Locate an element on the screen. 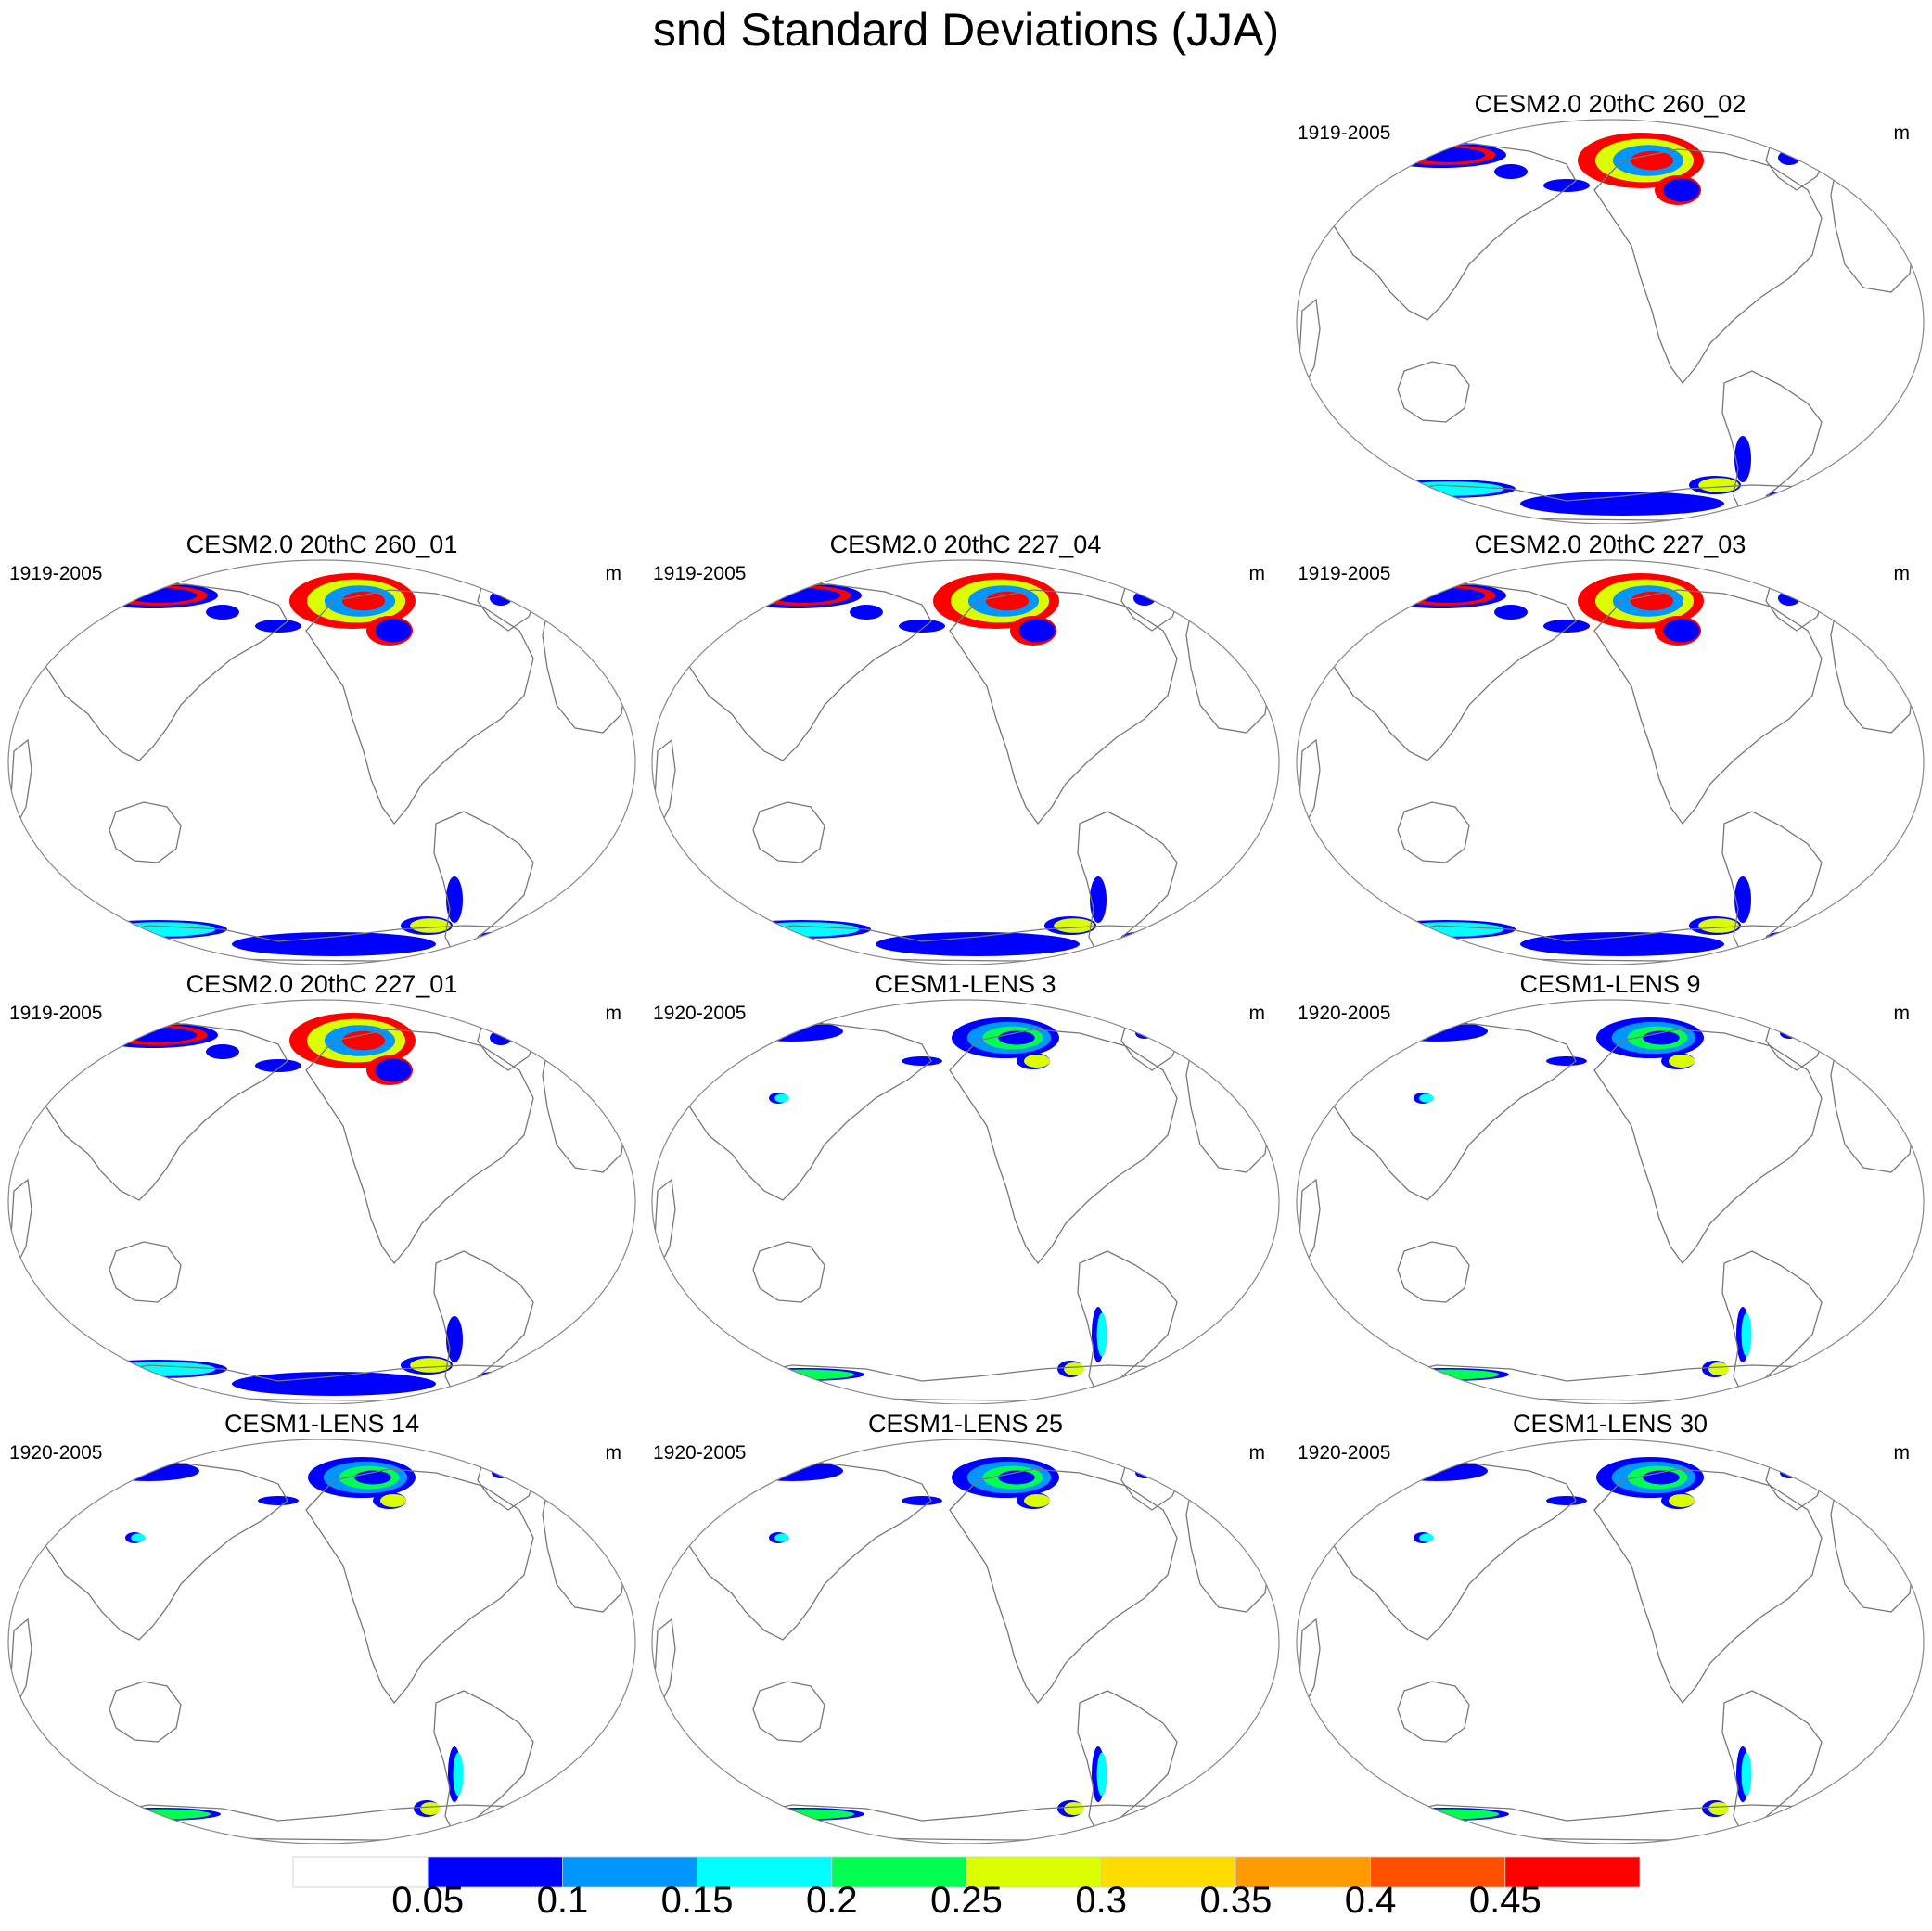  panel-title: CESM2.0 20thC 227_01 is located at coordinates (322, 984).